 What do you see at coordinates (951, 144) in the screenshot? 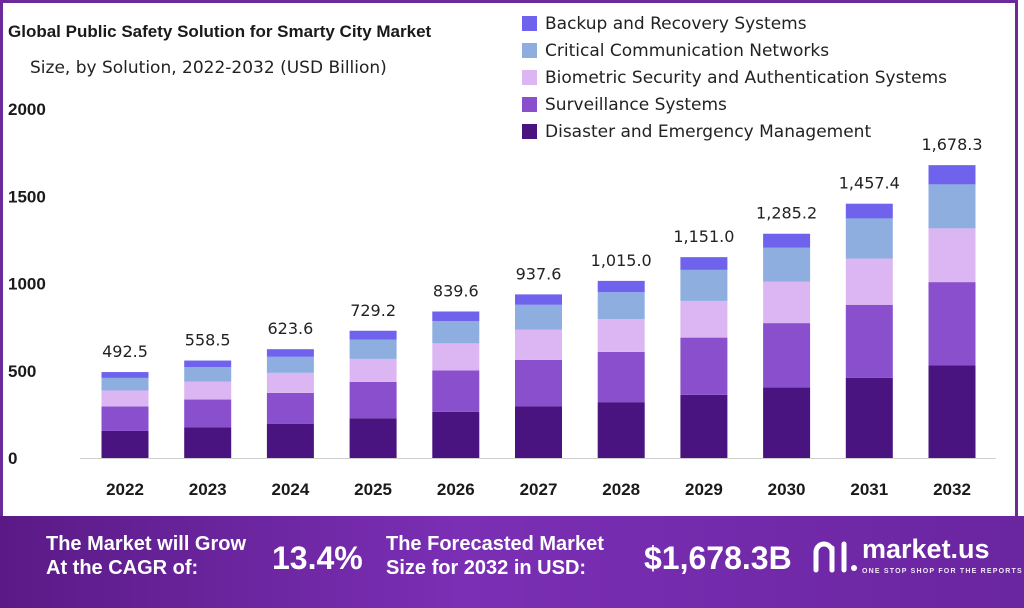
I see `total-data-label: 1,678.3` at bounding box center [951, 144].